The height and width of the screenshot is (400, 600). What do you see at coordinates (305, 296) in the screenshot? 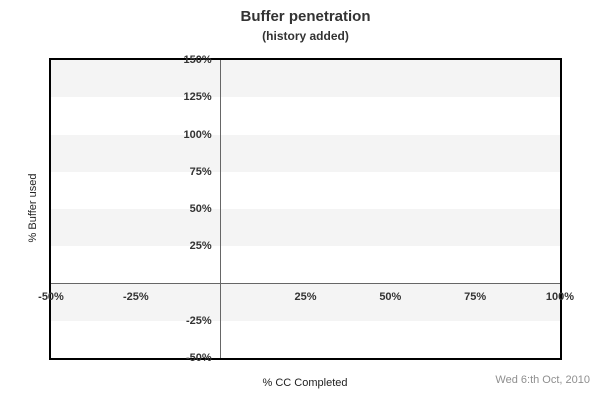
I see `x-tick-label: 25%` at bounding box center [305, 296].